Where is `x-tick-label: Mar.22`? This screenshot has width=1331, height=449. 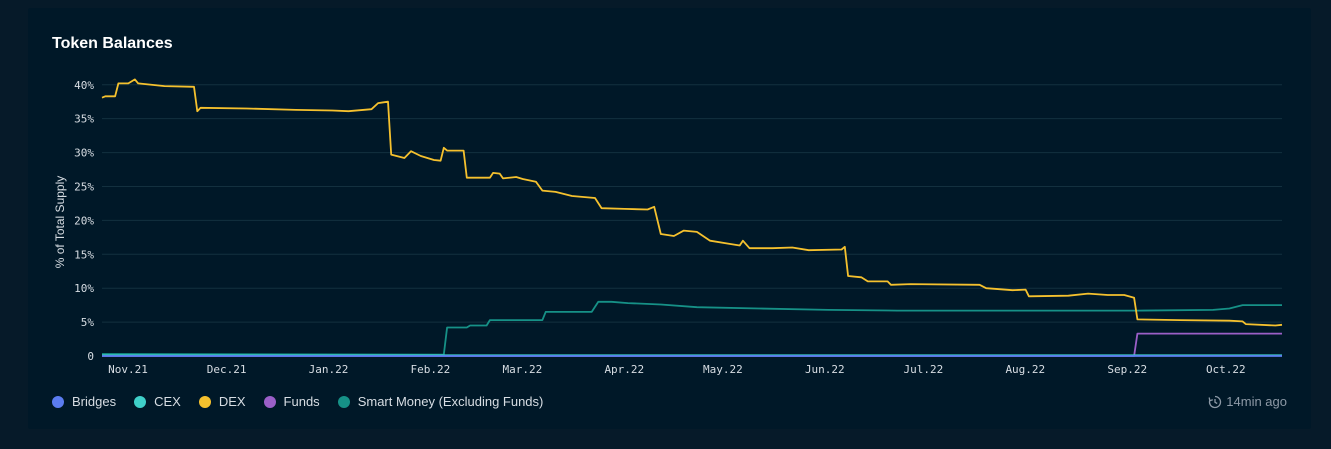
x-tick-label: Mar.22 is located at coordinates (523, 369).